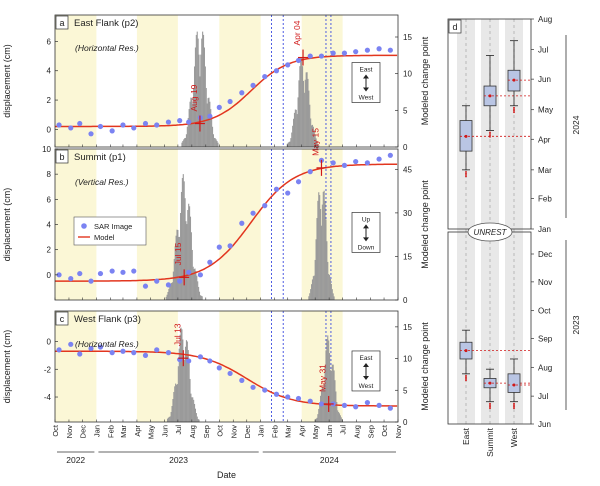  I want to click on x-month-label: Nov, so click(233, 432).